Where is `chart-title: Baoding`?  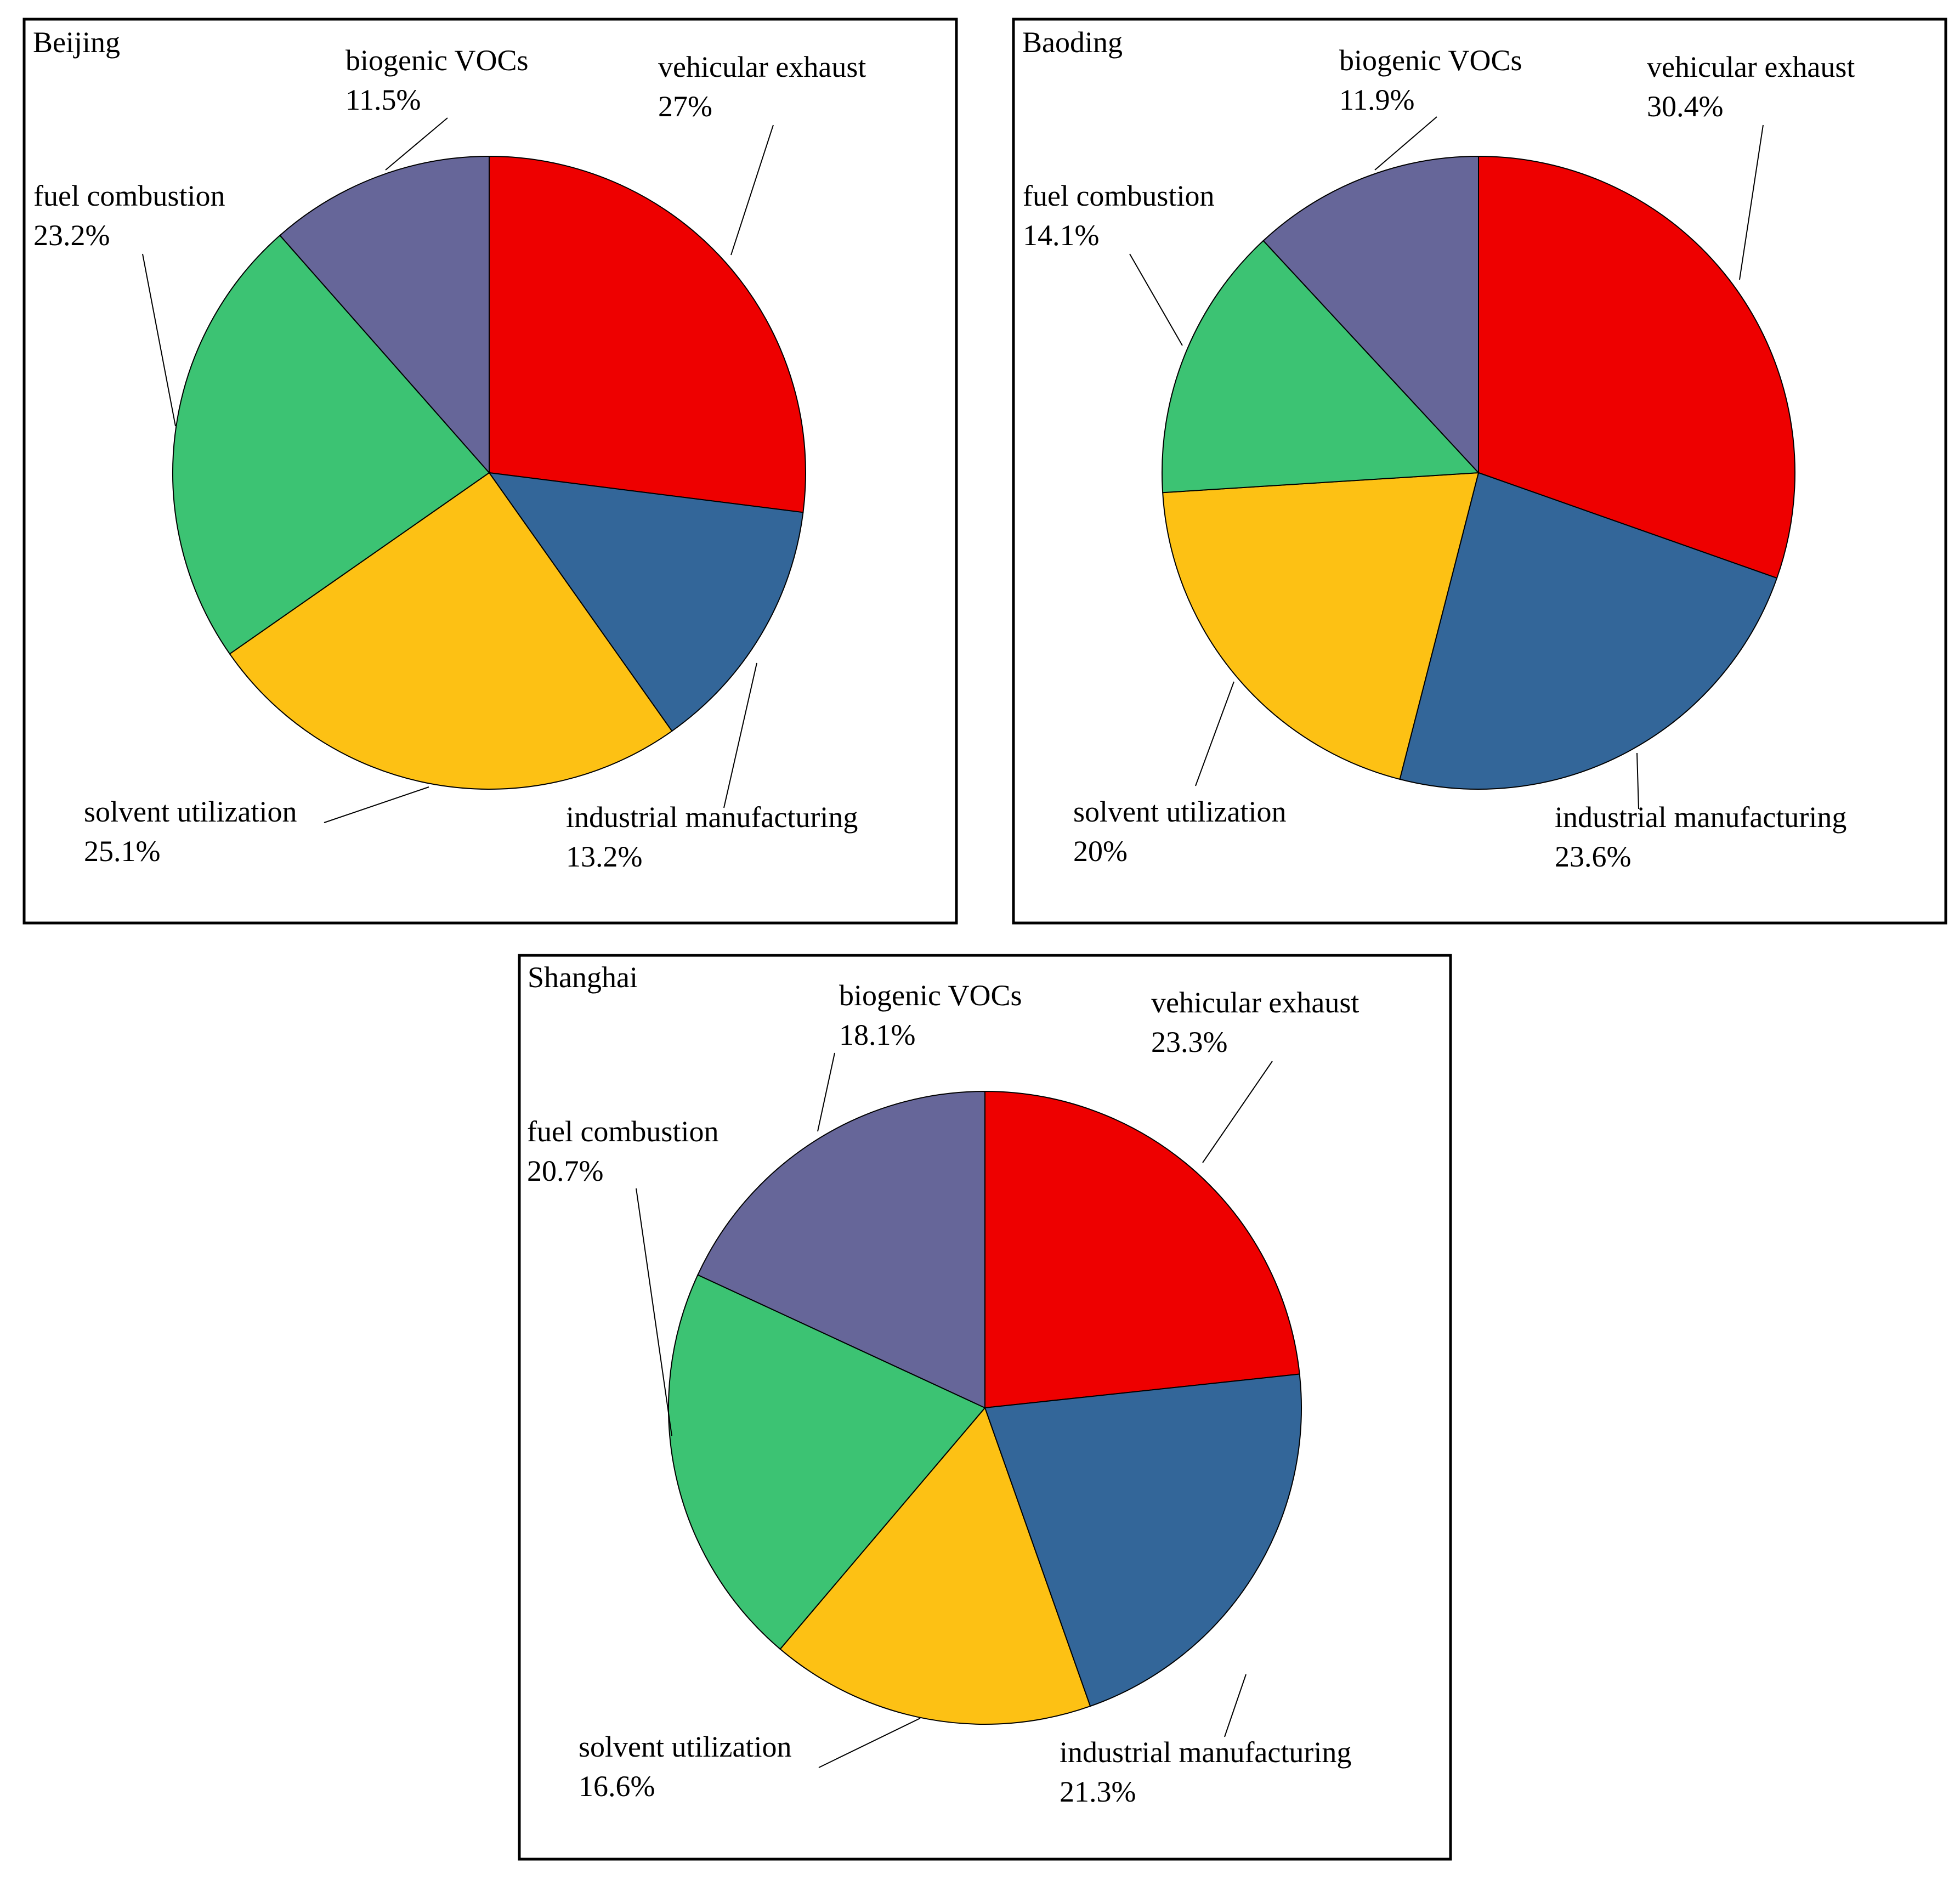 chart-title: Baoding is located at coordinates (1072, 43).